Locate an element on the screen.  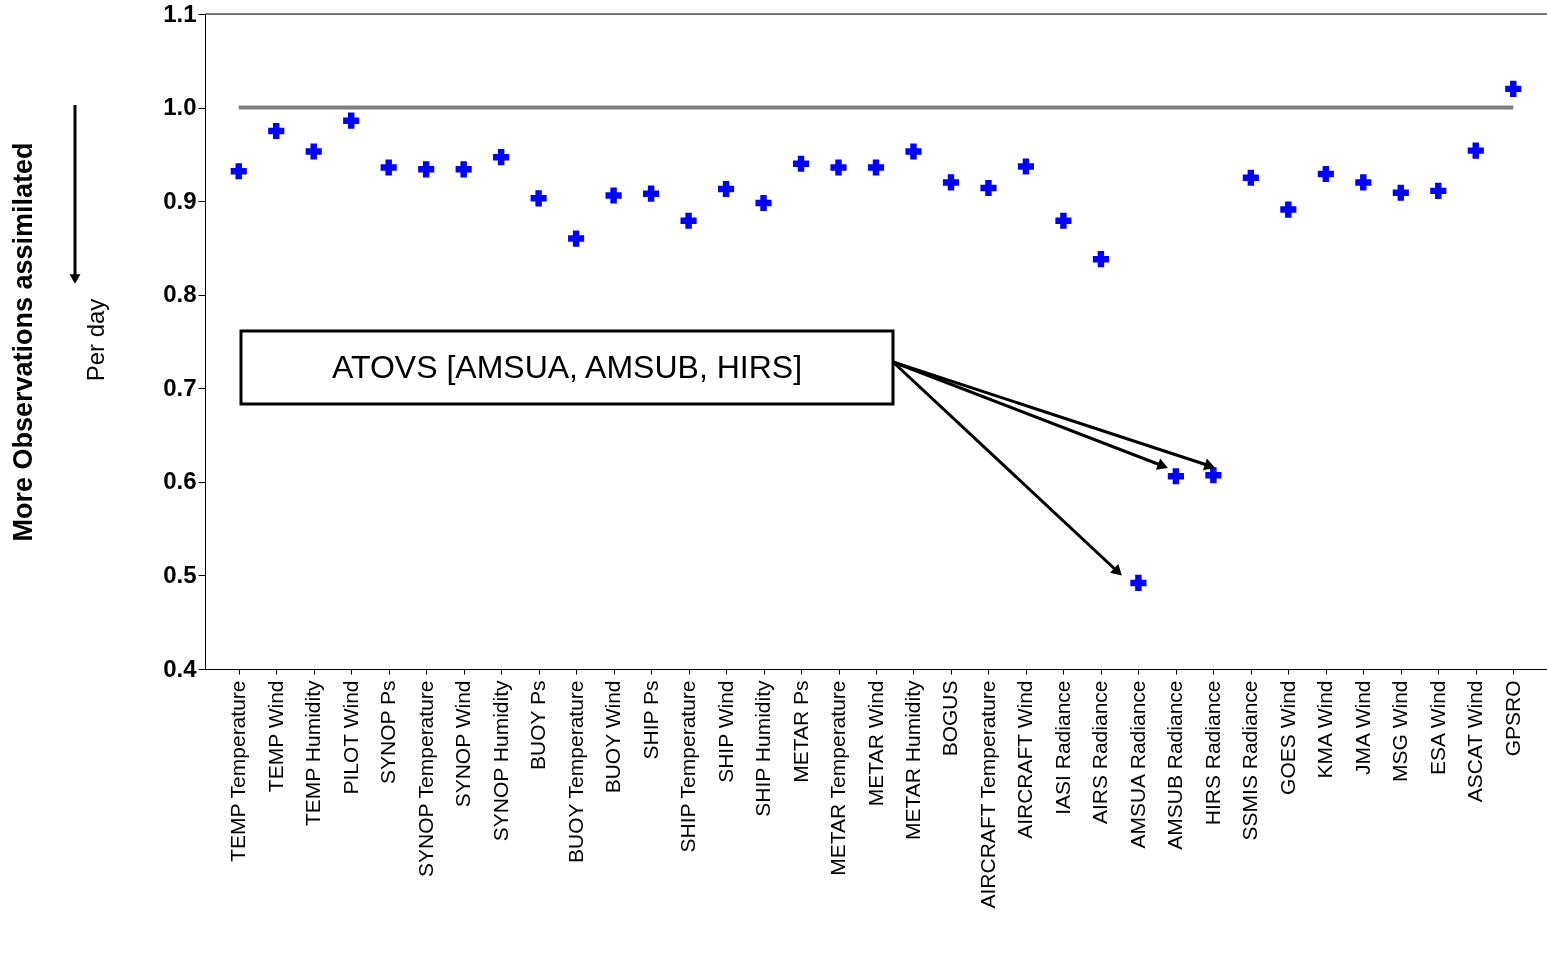
text: Per day is located at coordinates (95, 340).